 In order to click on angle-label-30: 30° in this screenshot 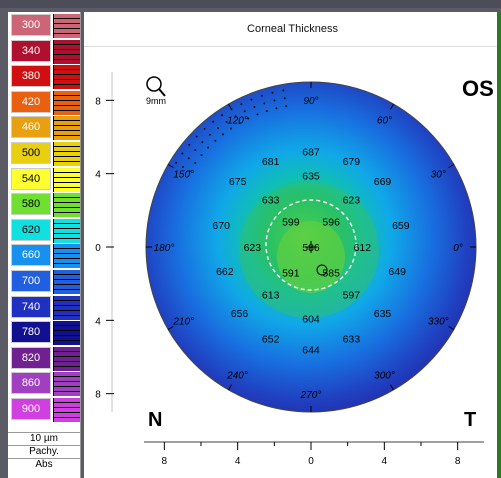, I will do `click(438, 175)`.